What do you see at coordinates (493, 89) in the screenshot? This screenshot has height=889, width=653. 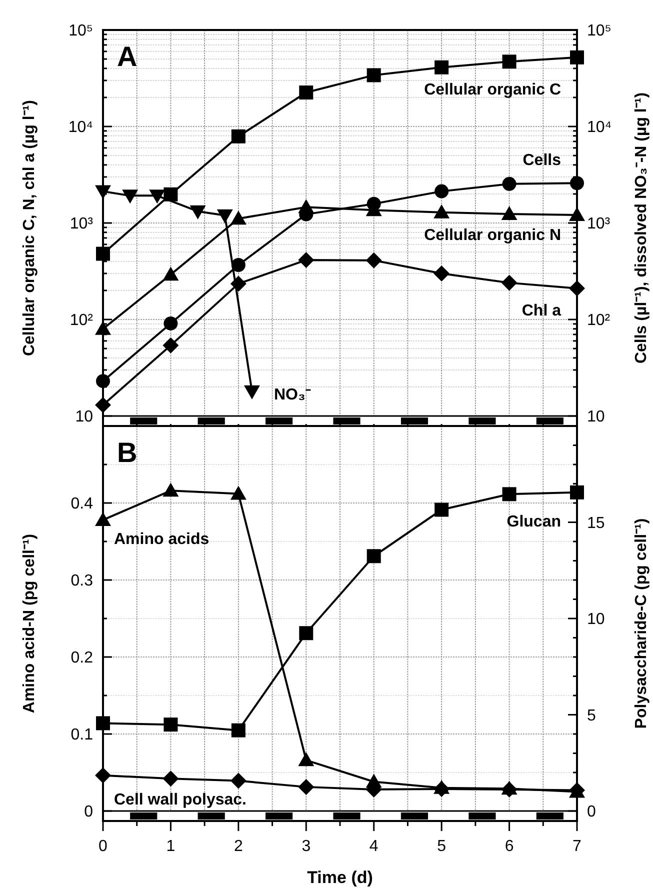 I see `series-label: Cellular organic C` at bounding box center [493, 89].